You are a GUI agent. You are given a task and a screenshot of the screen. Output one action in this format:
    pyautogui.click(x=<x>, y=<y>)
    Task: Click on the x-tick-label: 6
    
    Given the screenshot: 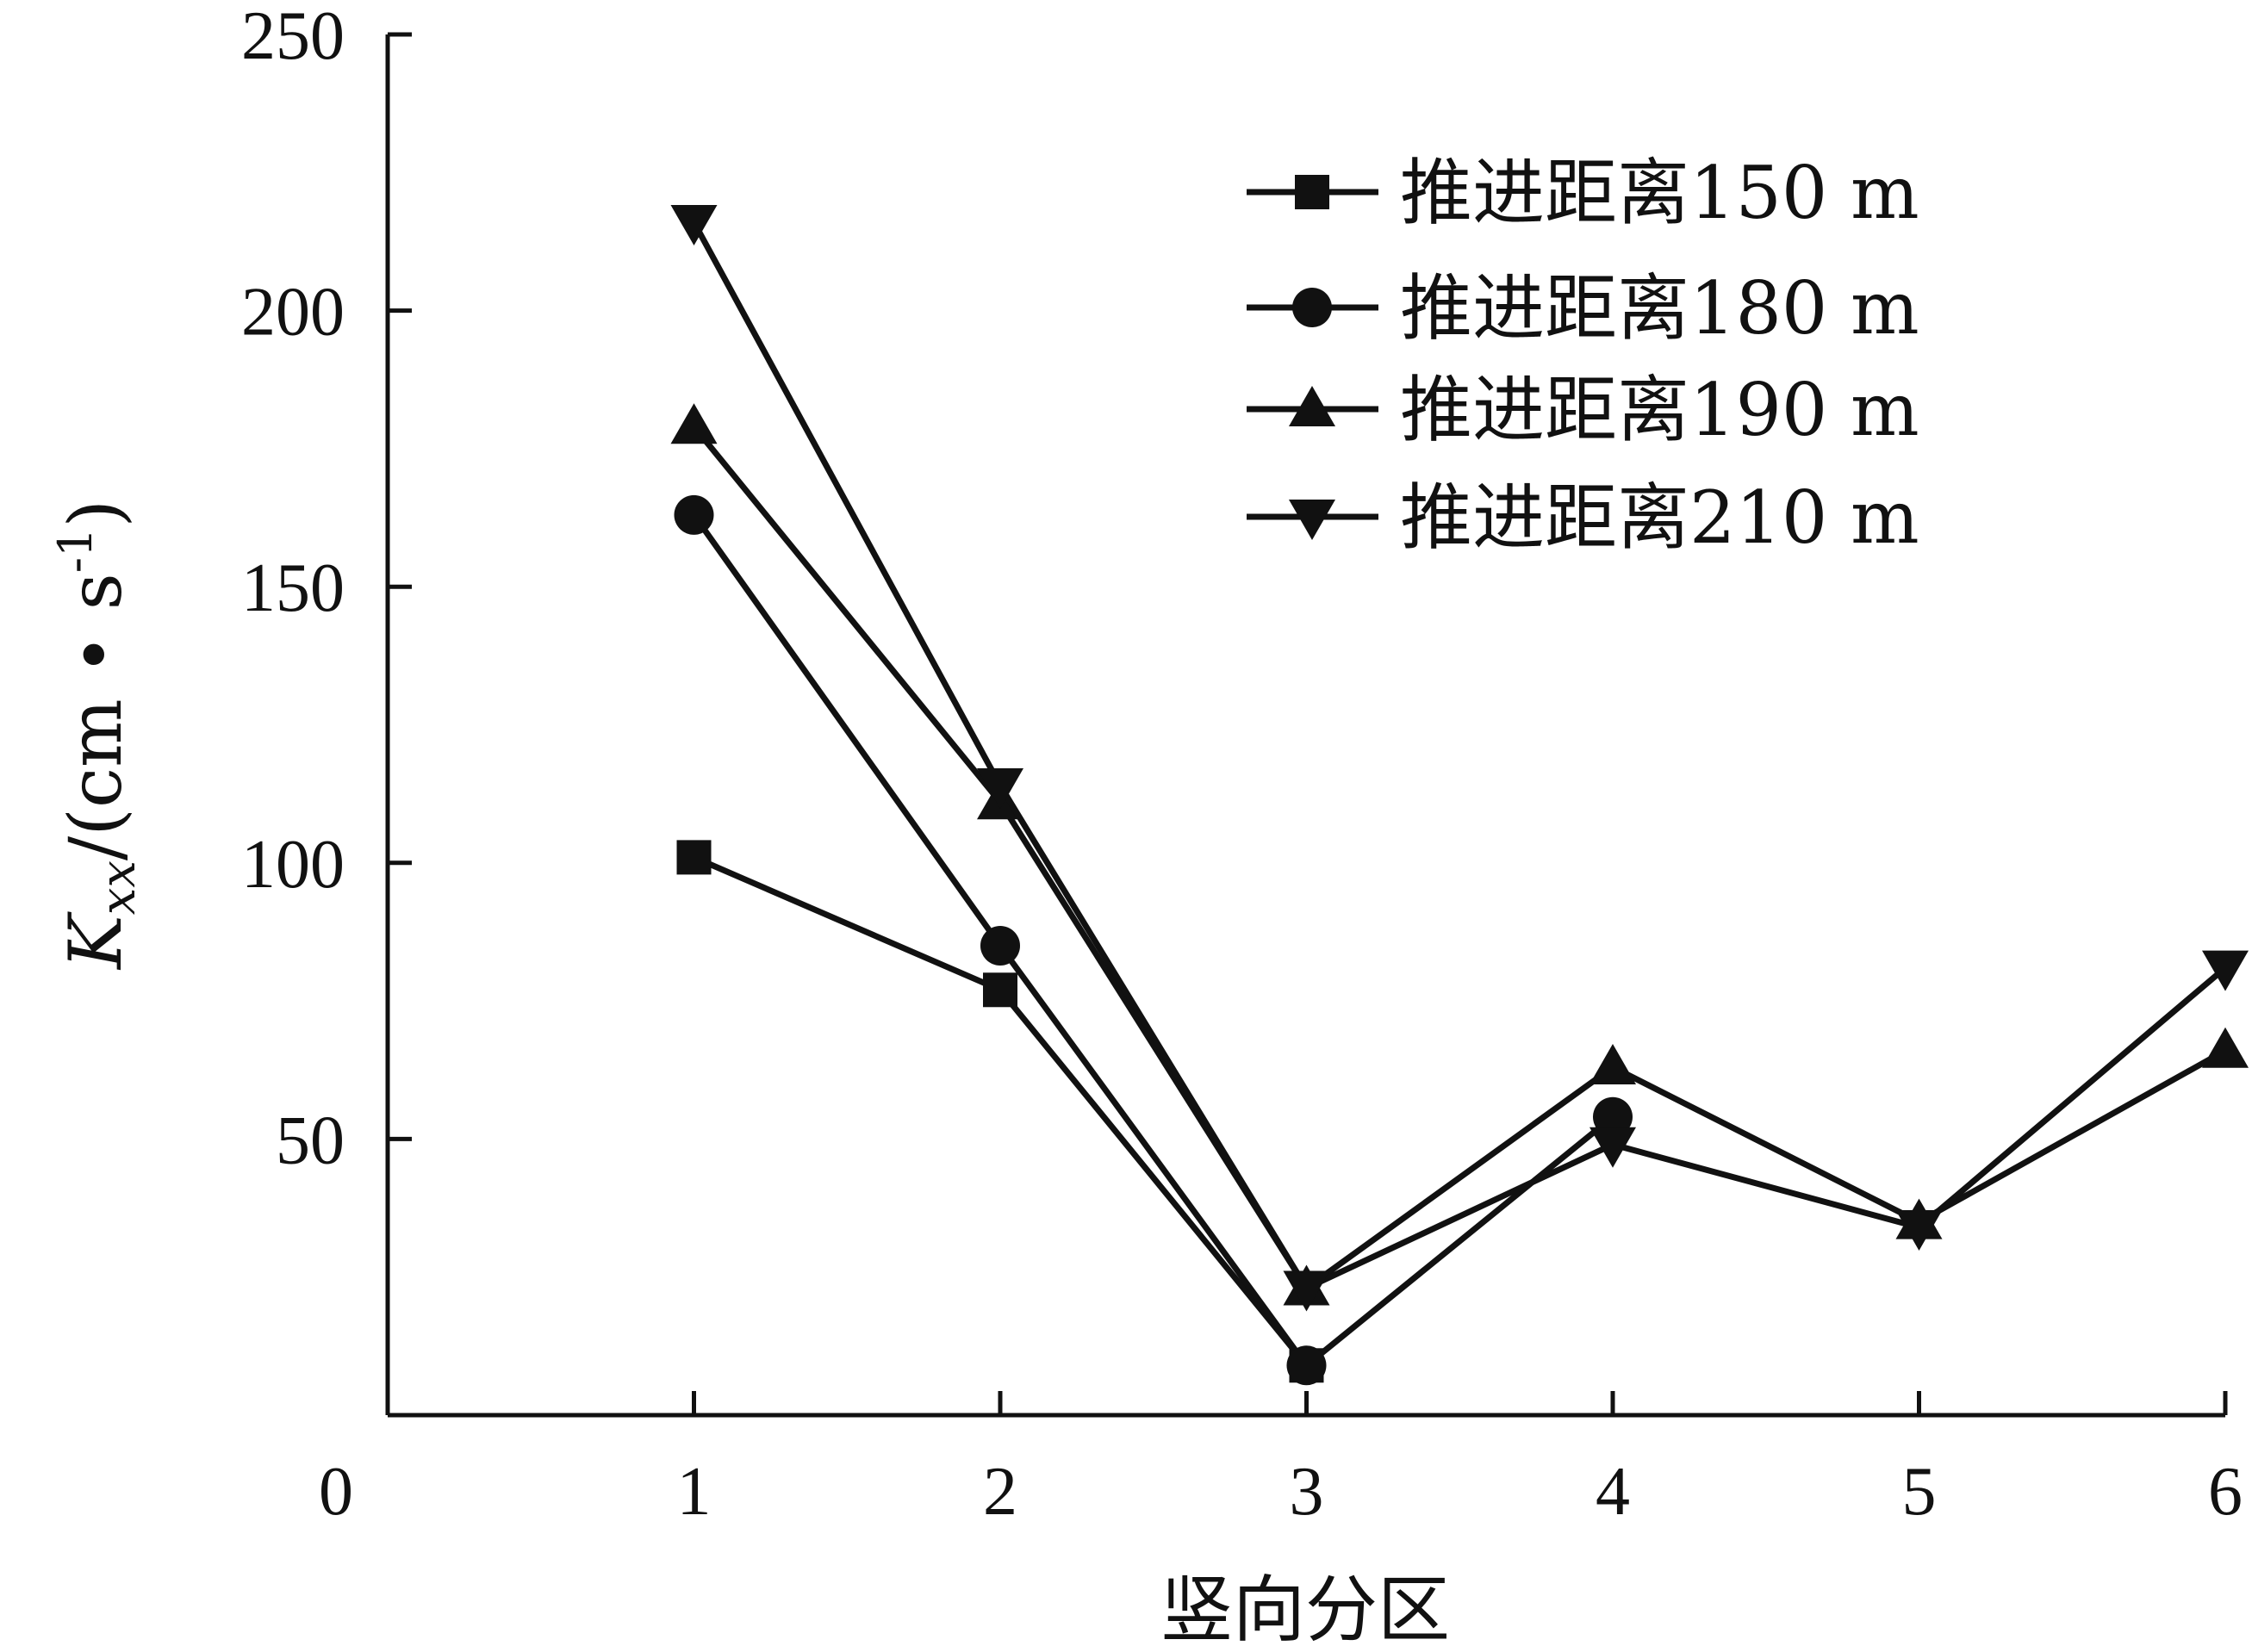 What is the action you would take?
    pyautogui.click(x=2225, y=1492)
    